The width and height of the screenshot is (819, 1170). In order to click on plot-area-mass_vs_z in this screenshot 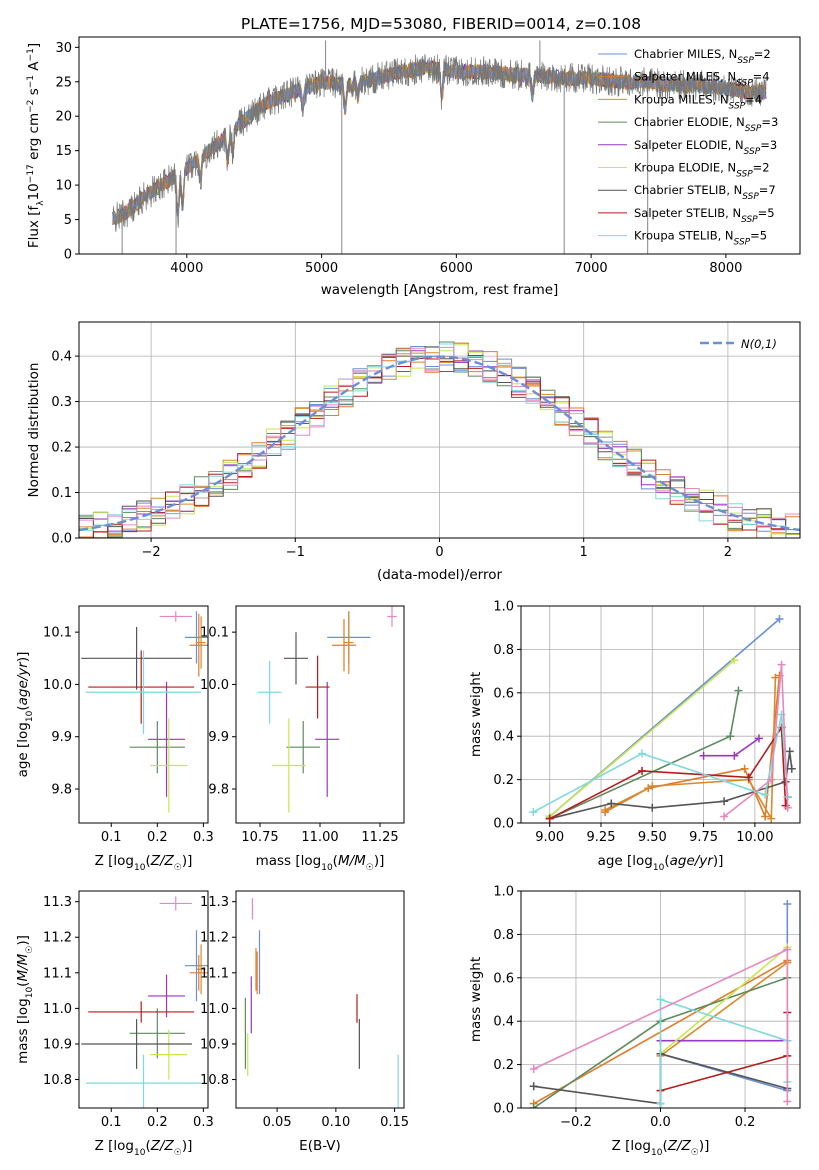, I will do `click(144, 1002)`.